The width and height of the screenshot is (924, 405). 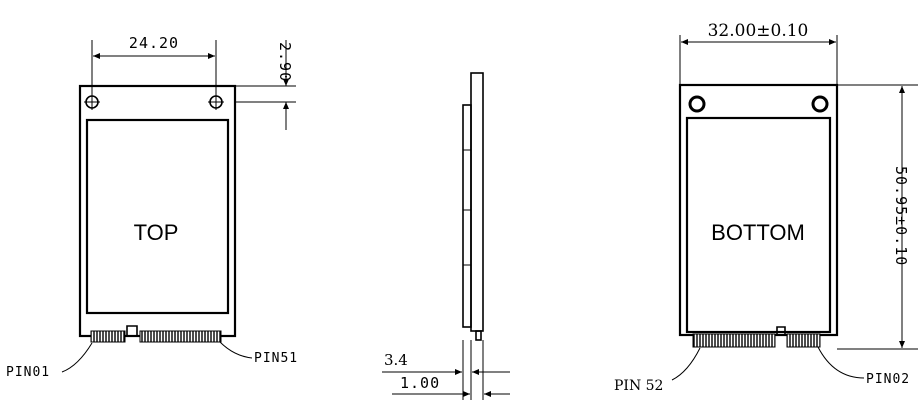 I want to click on bottom-pins-right, so click(x=803, y=340).